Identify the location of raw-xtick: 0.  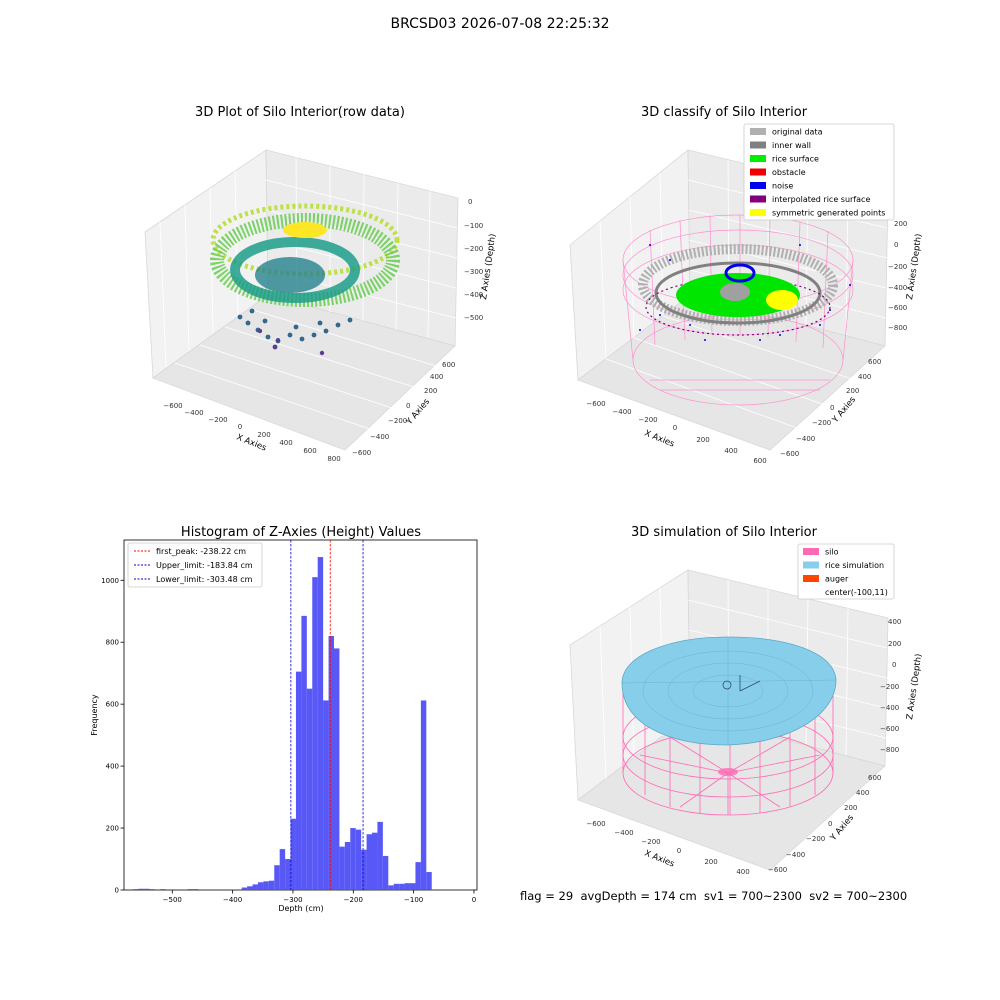
(240, 427).